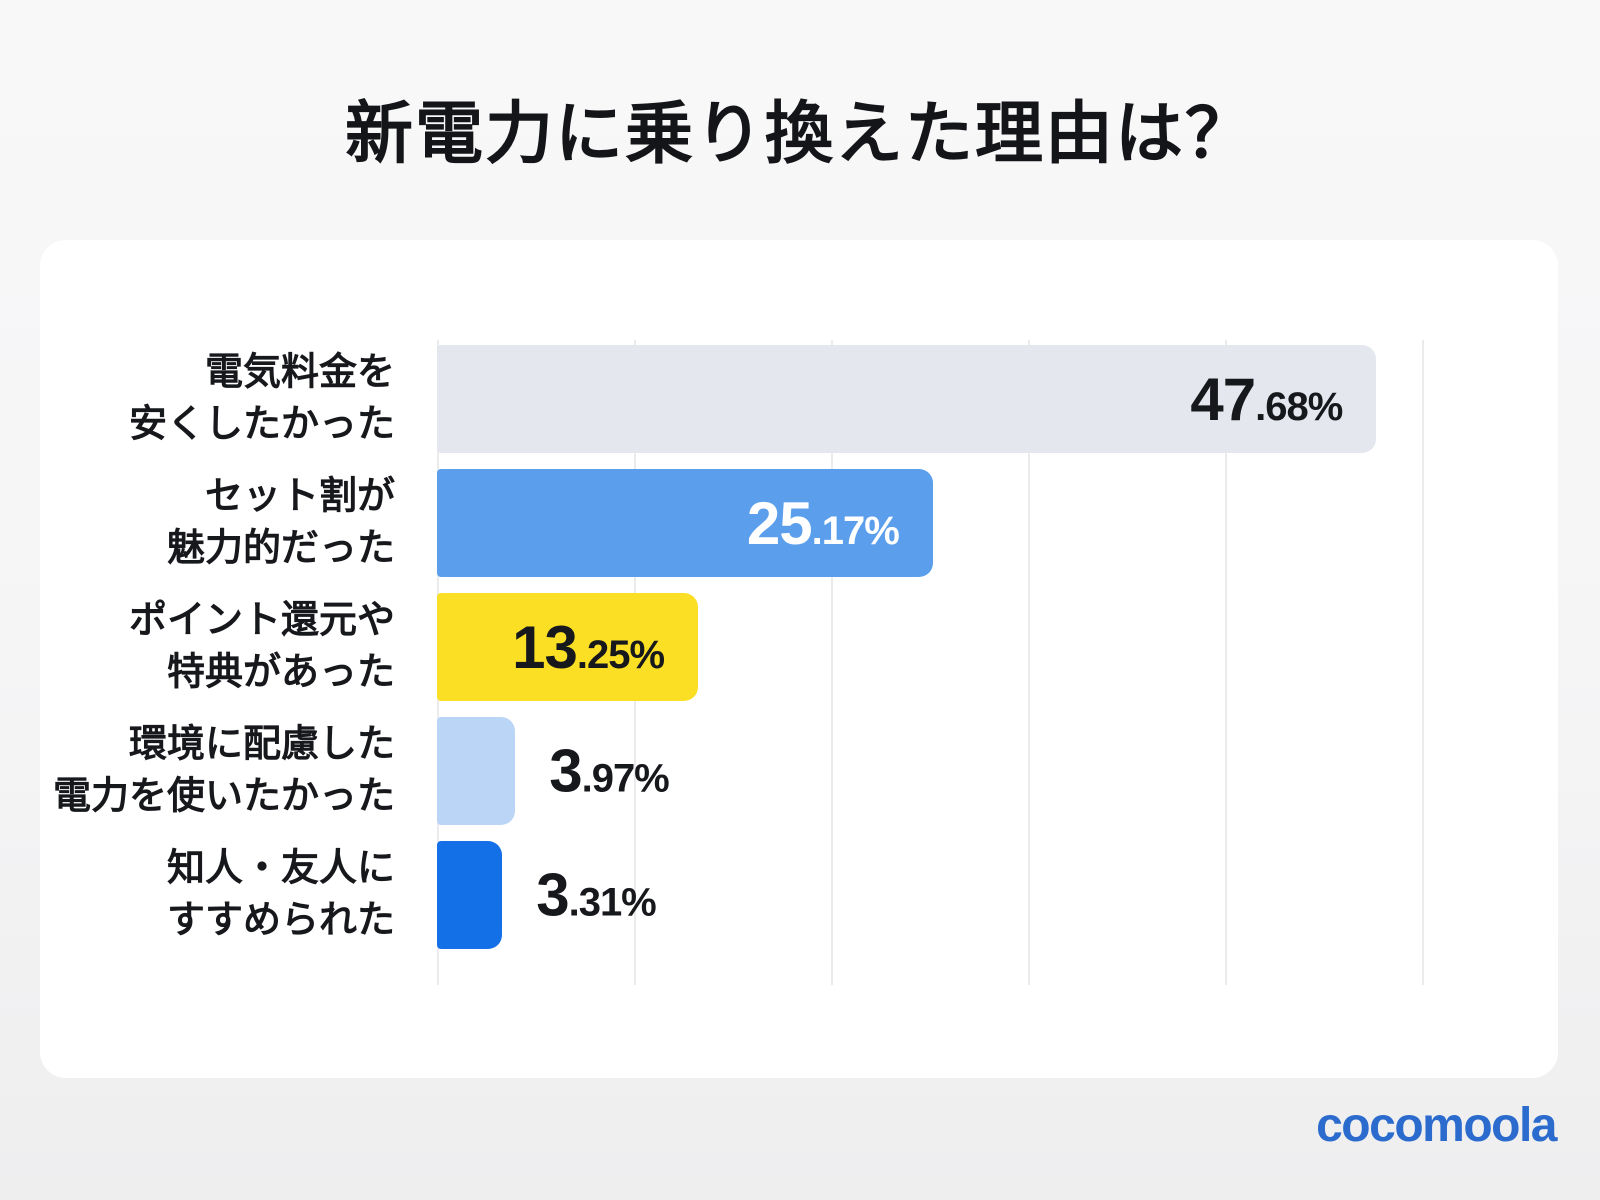 The height and width of the screenshot is (1200, 1600). Describe the element at coordinates (929, 647) in the screenshot. I see `bar-track: 13.25%` at that location.